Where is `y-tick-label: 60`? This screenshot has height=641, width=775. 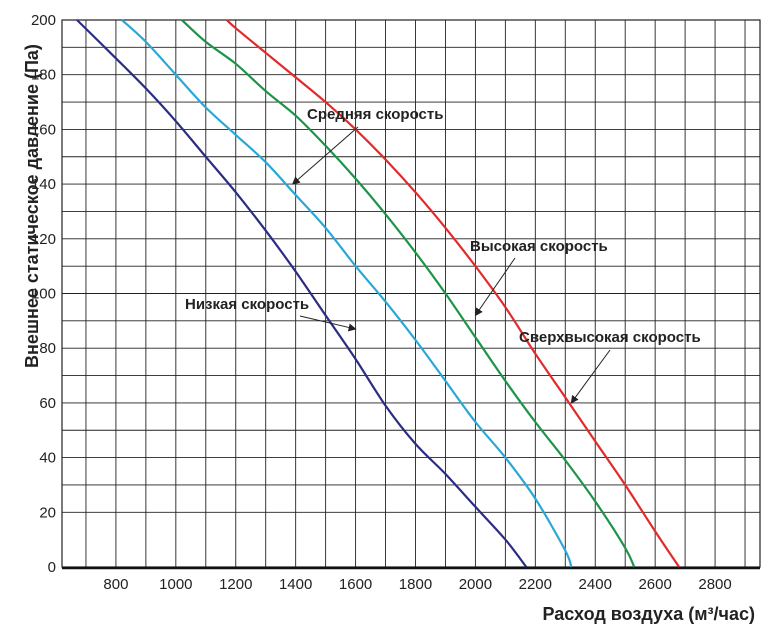 y-tick-label: 60 is located at coordinates (47, 403).